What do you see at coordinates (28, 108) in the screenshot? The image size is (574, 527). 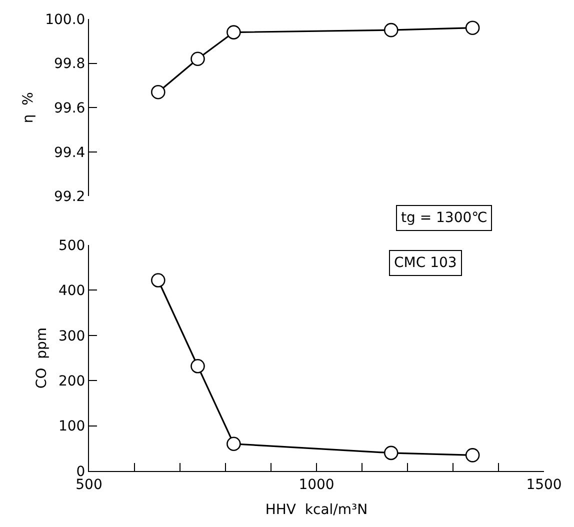 I see `y-axis-title: η %` at bounding box center [28, 108].